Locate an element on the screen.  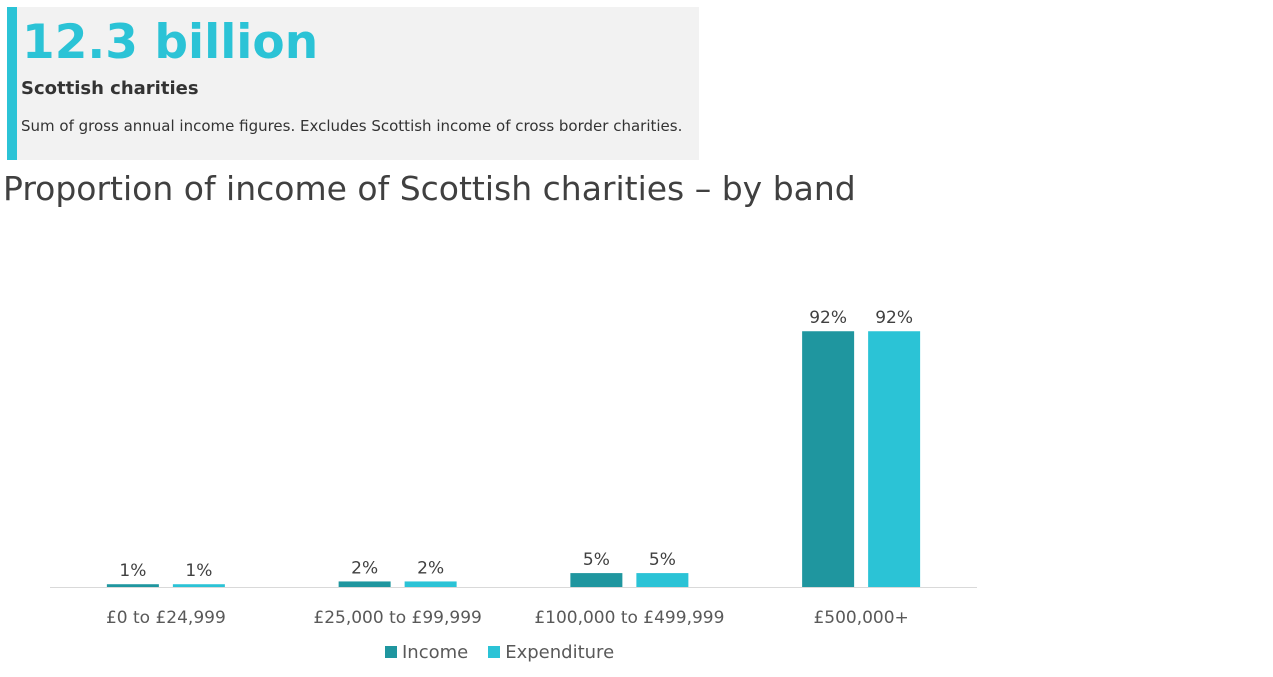
x-tick-label-3: £500,000+ is located at coordinates (860, 618).